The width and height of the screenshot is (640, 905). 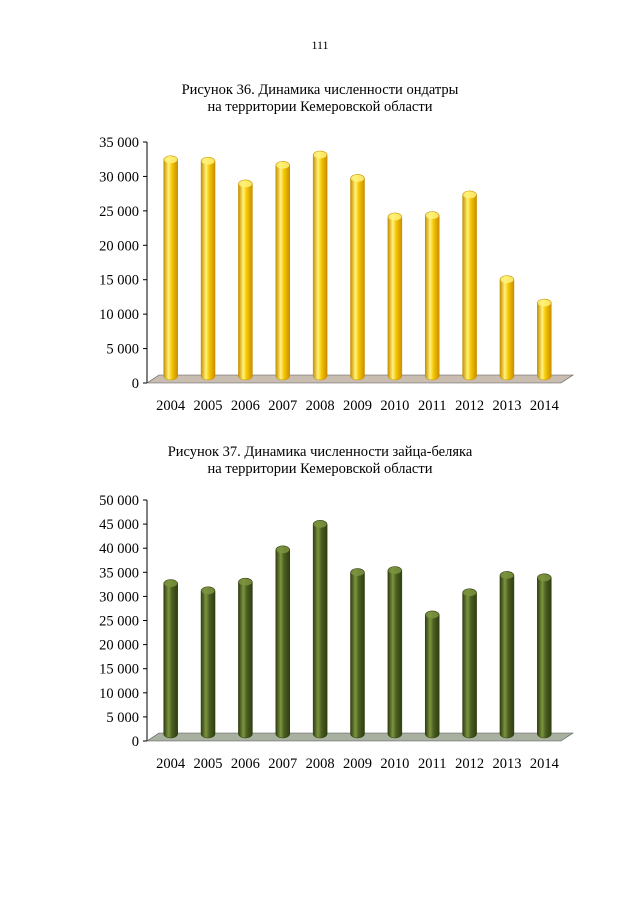 What do you see at coordinates (320, 45) in the screenshot?
I see `page-number: 111` at bounding box center [320, 45].